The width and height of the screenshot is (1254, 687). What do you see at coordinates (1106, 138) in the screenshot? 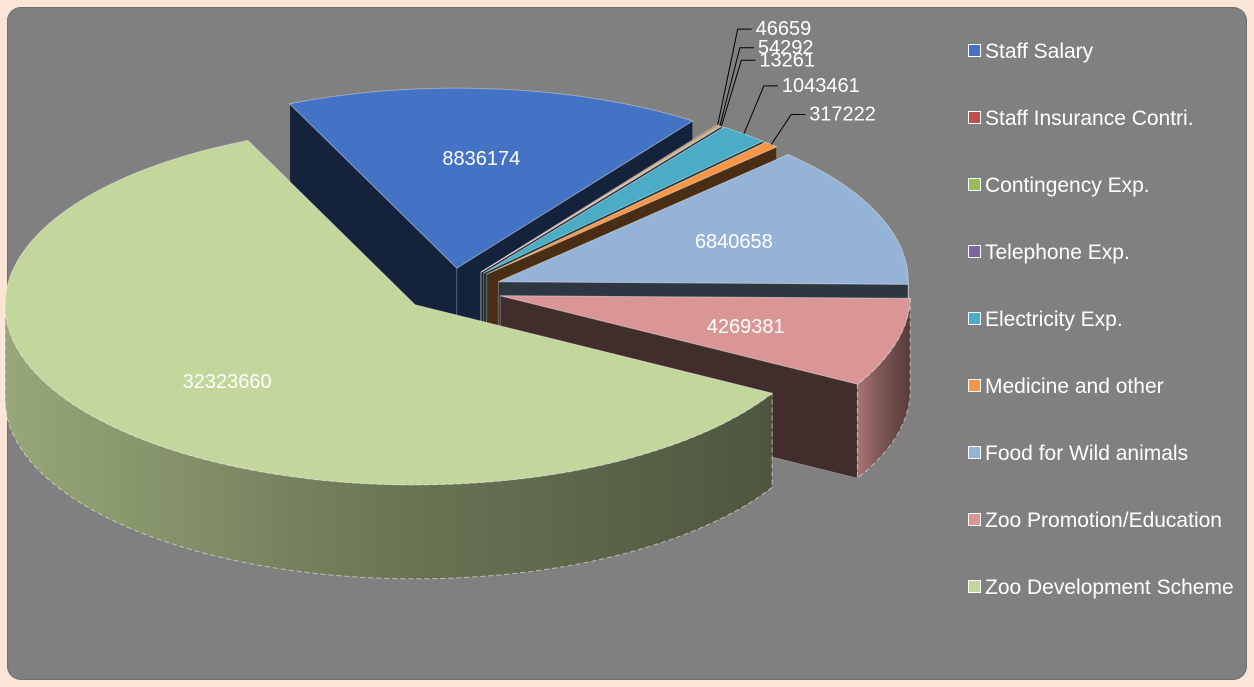
I see `legend-item-staff-insurance: Staff Insurance Contri.` at bounding box center [1106, 138].